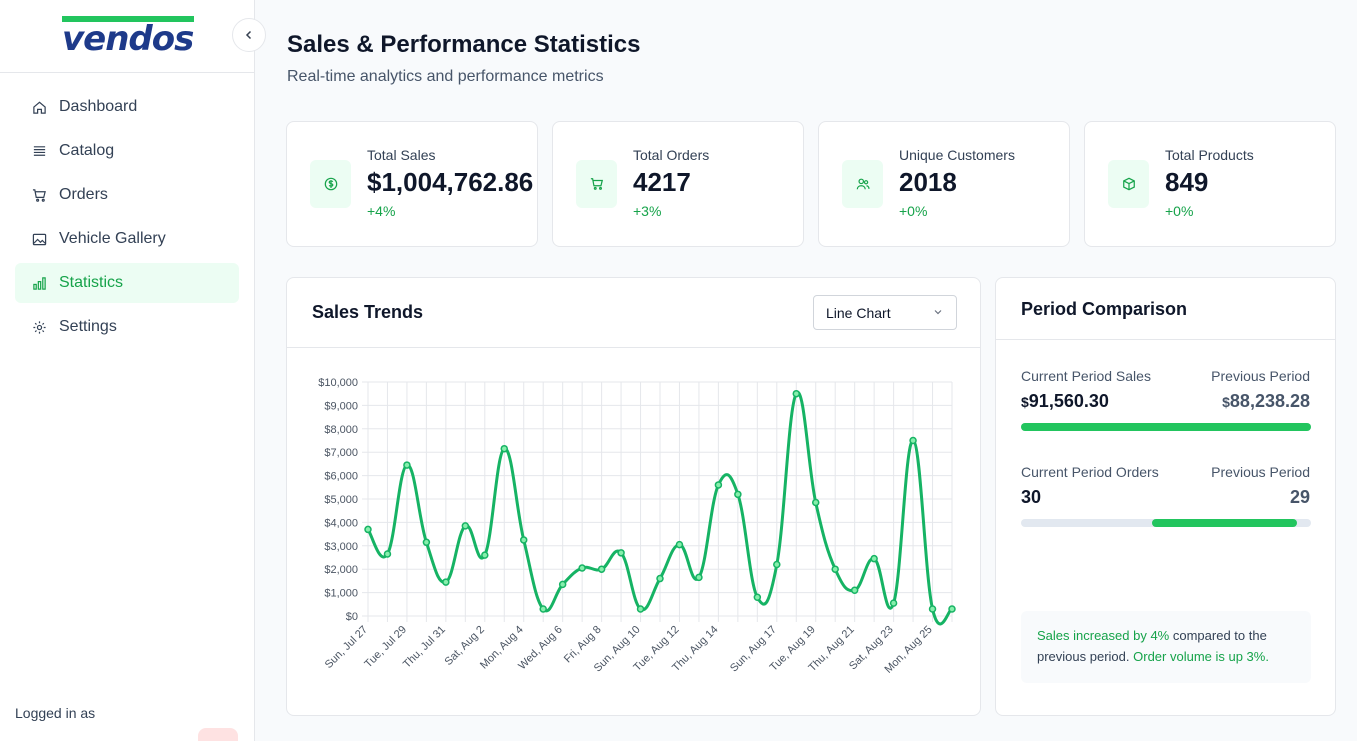  Describe the element at coordinates (671, 155) in the screenshot. I see `stat-label: Total Orders` at that location.